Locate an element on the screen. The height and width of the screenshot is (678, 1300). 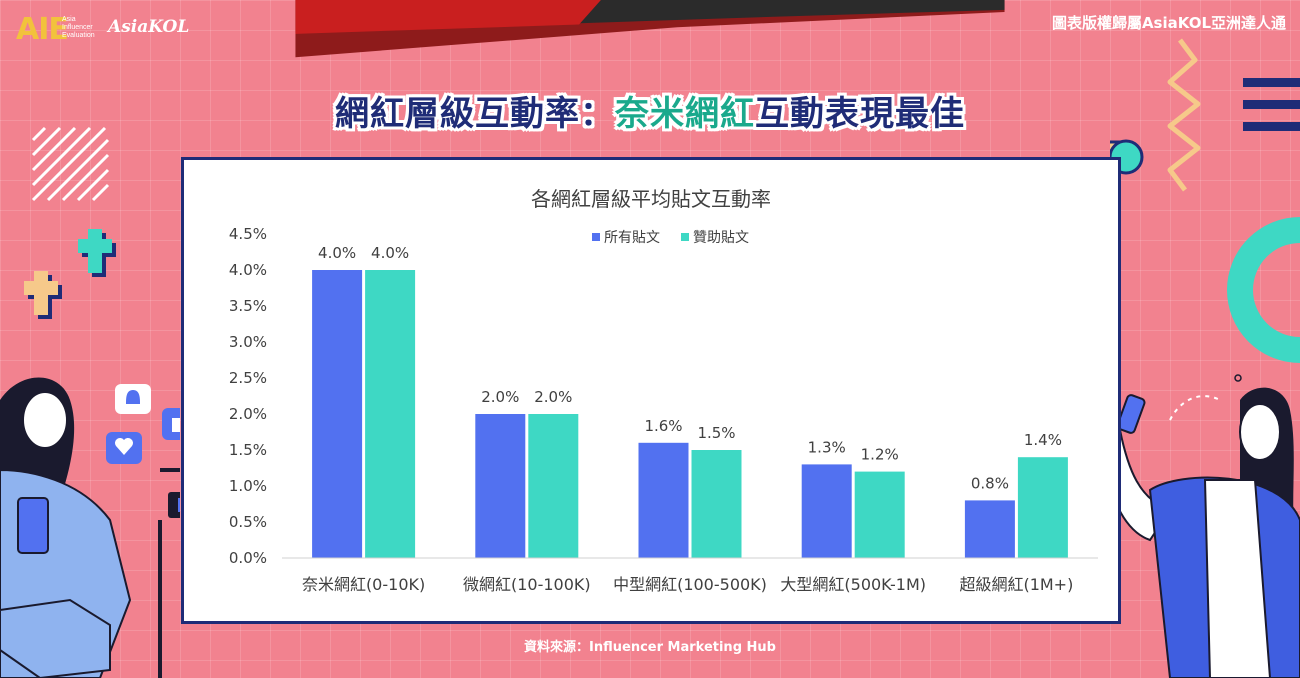
legend-label-sponsored: 贊助貼文 is located at coordinates (721, 238).